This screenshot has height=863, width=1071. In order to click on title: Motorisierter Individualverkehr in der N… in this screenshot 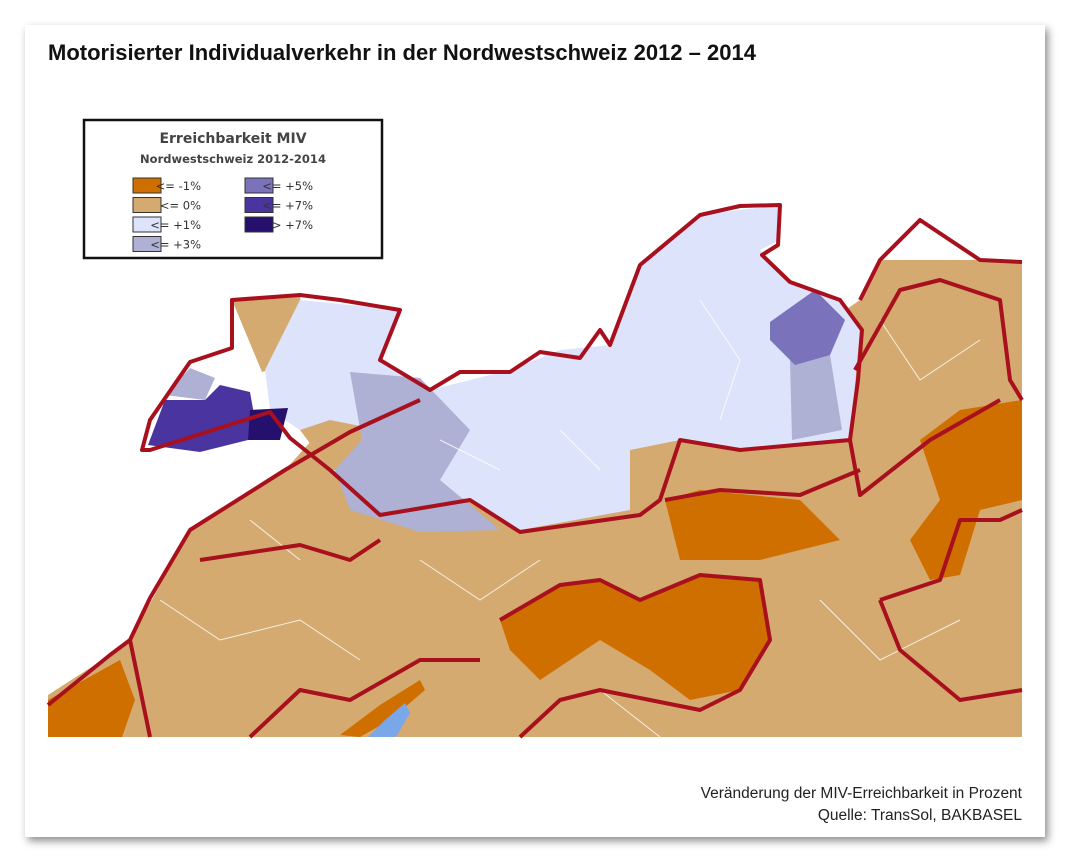, I will do `click(402, 52)`.